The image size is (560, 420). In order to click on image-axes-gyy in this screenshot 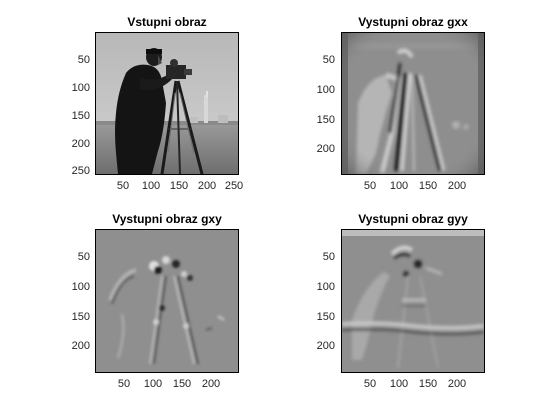, I will do `click(413, 301)`.